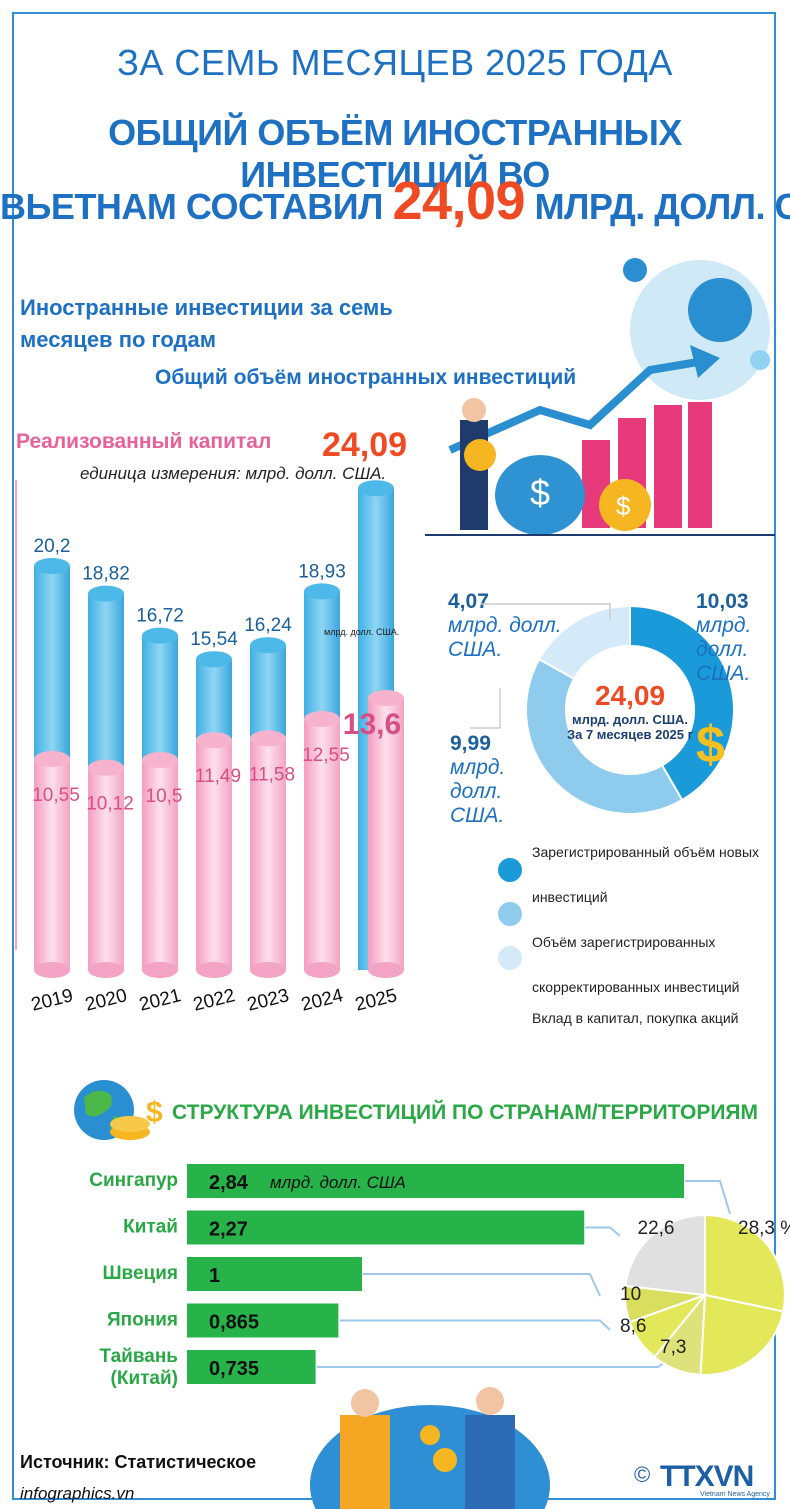  Describe the element at coordinates (160, 970) in the screenshot. I see `bar-realized-base-2021` at that location.